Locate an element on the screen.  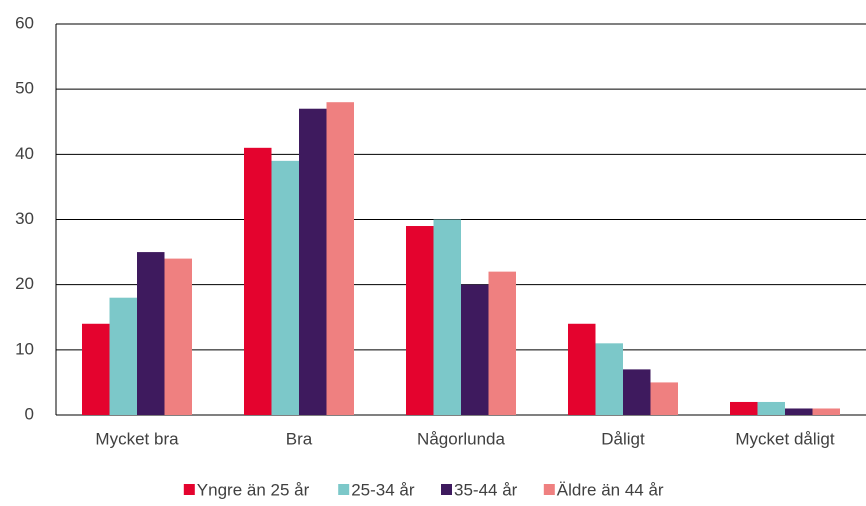
legend-label: Yngre än 25 år is located at coordinates (253, 489).